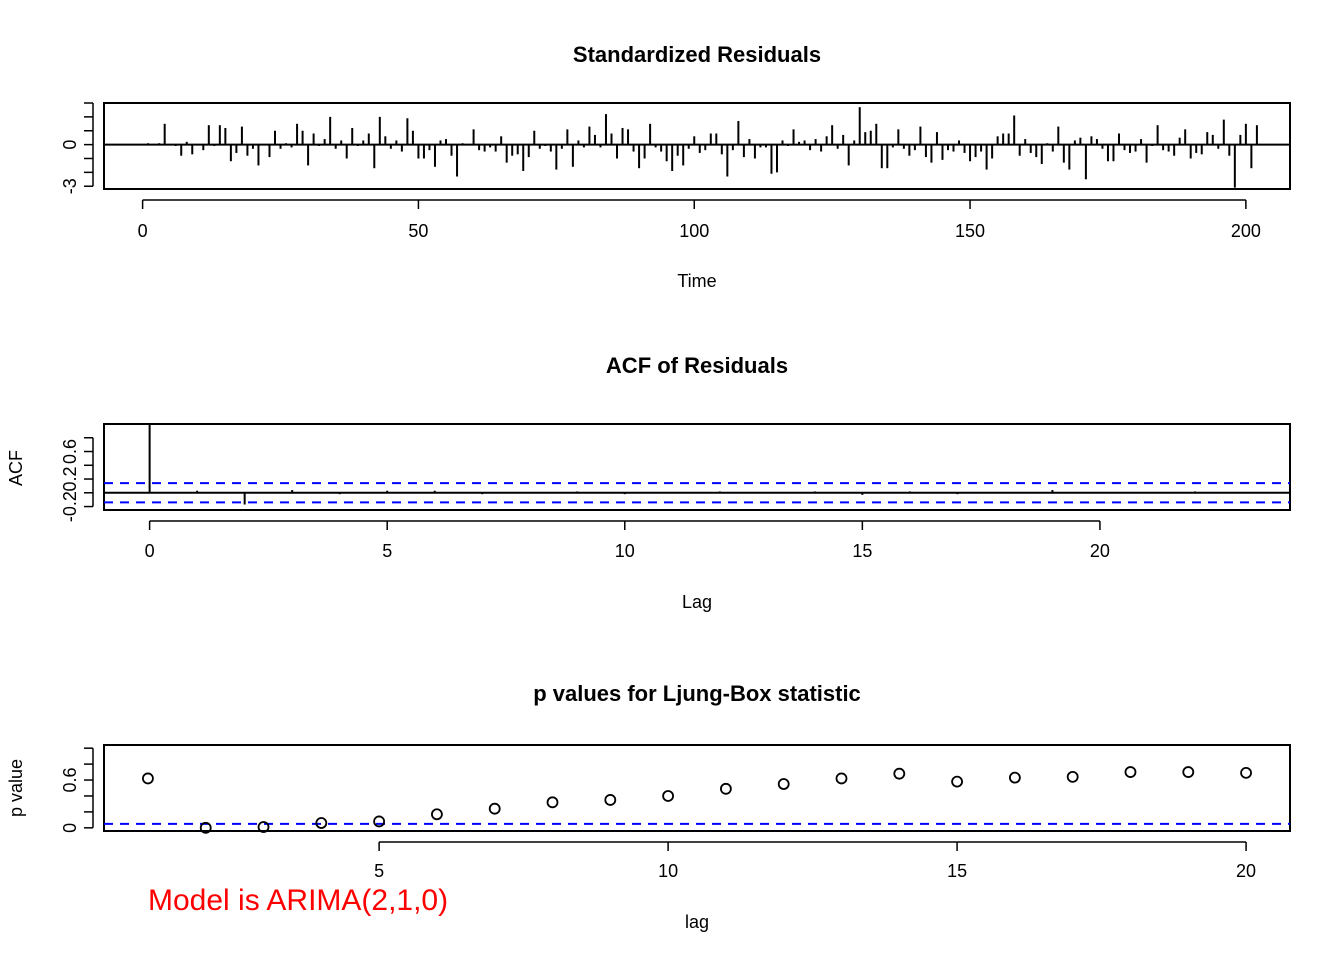 The width and height of the screenshot is (1344, 960). What do you see at coordinates (70, 451) in the screenshot?
I see `acf-y-tick-label: 0.6` at bounding box center [70, 451].